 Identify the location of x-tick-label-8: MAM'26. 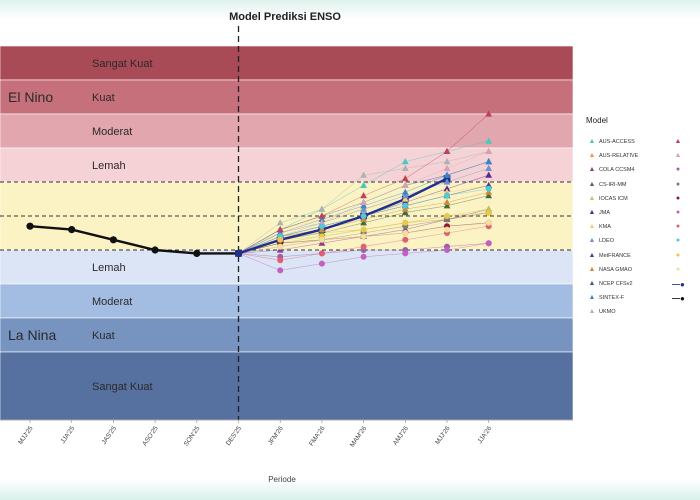
(359, 437).